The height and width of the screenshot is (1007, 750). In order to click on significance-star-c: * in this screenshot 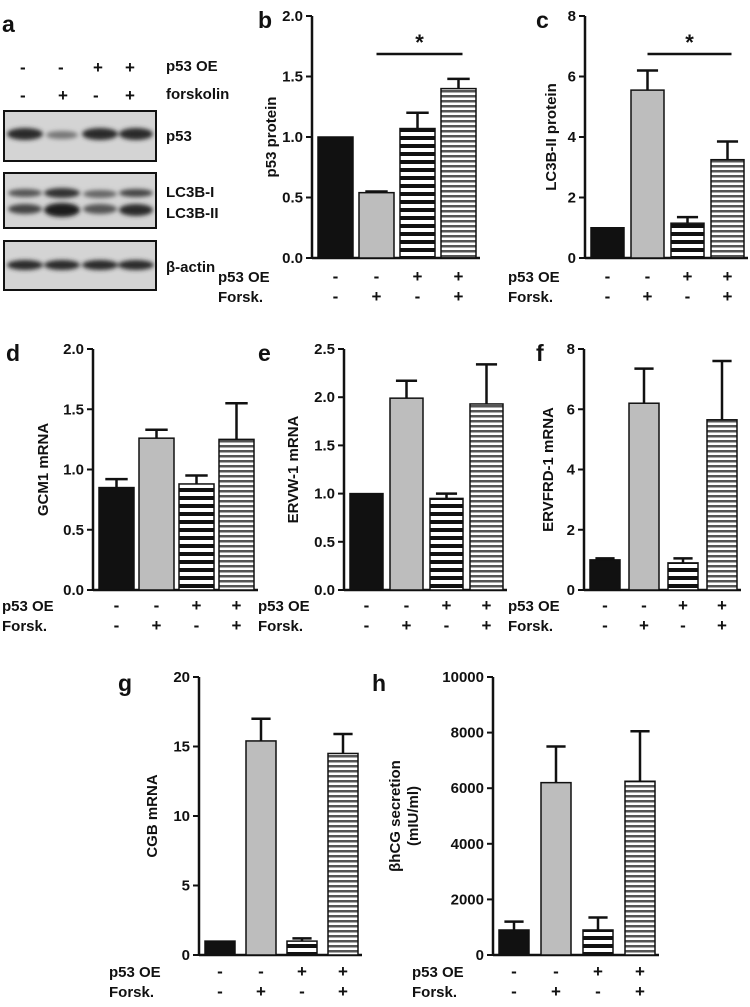, I will do `click(689, 42)`.